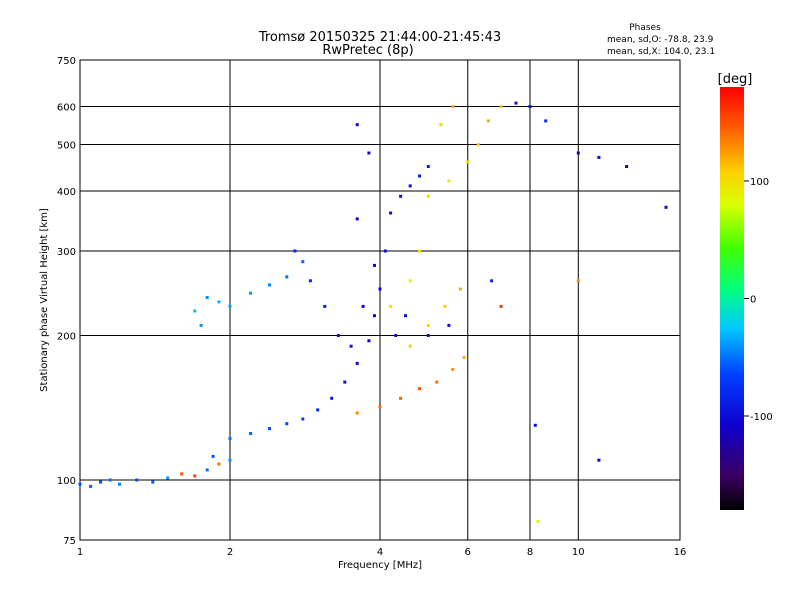 Image resolution: width=800 pixels, height=600 pixels. What do you see at coordinates (66, 108) in the screenshot?
I see `y-tick-label: 600` at bounding box center [66, 108].